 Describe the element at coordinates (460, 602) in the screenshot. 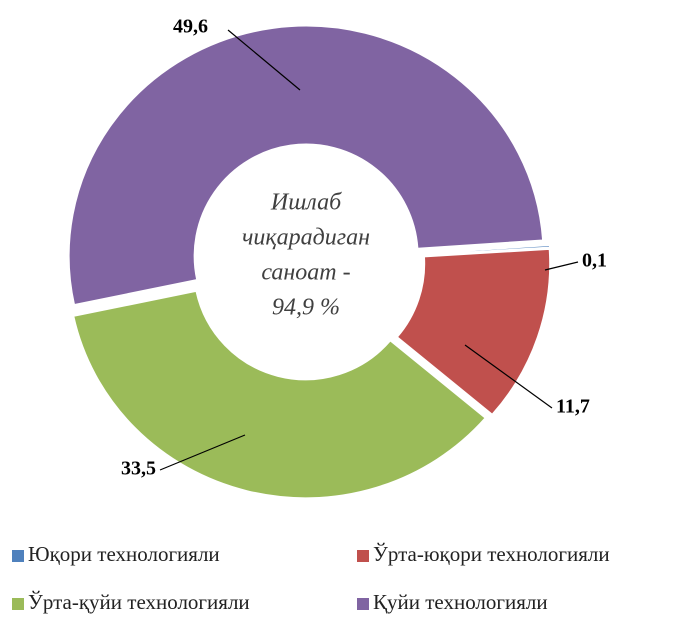

I see `legend-label: Қуйи технологияли` at that location.